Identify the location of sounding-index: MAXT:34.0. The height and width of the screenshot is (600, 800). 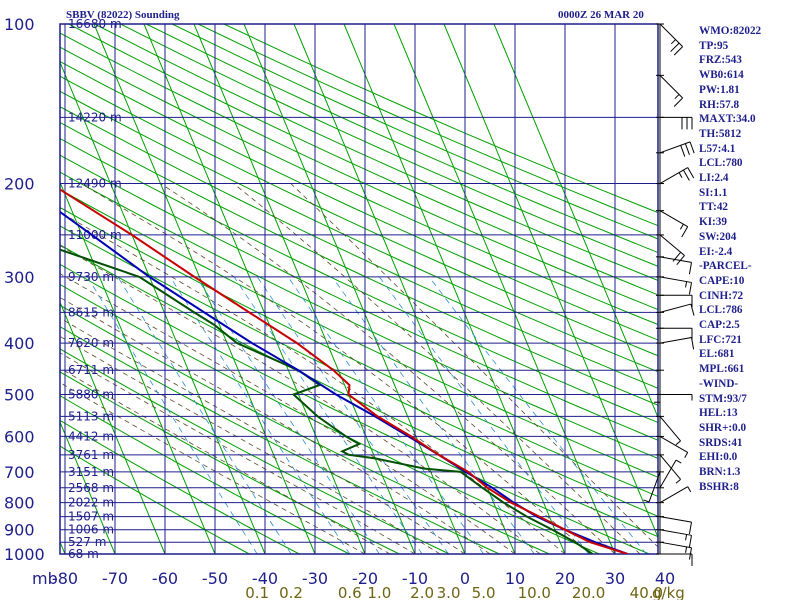
(727, 119).